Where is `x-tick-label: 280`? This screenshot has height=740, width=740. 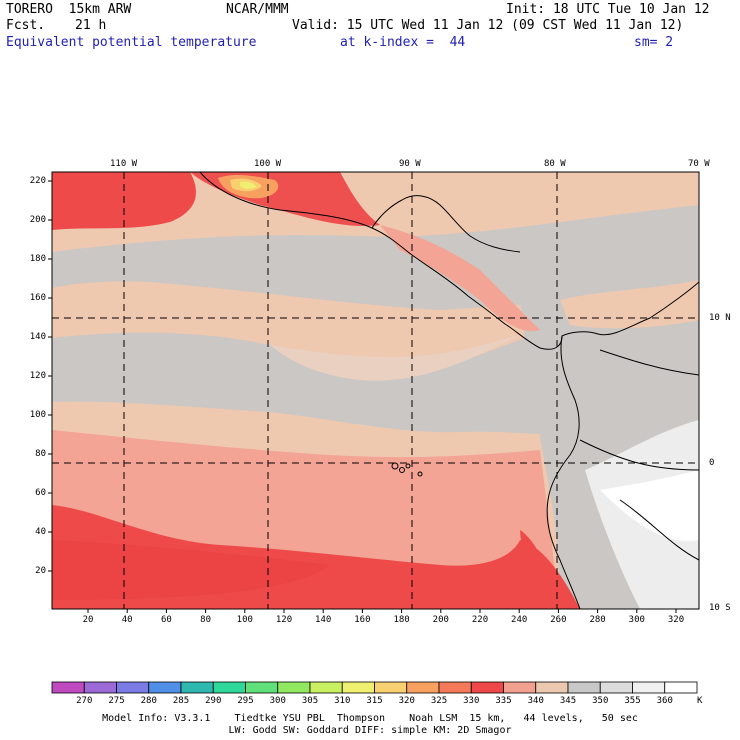 x-tick-label: 280 is located at coordinates (597, 620).